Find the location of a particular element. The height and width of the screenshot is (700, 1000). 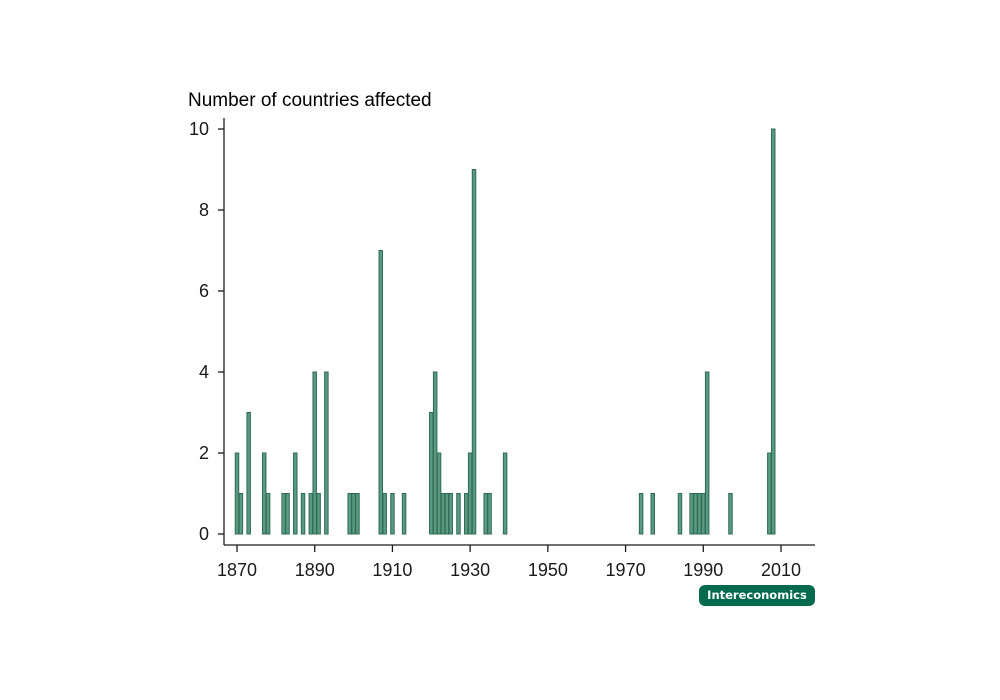

bar-1922 is located at coordinates (439, 493).